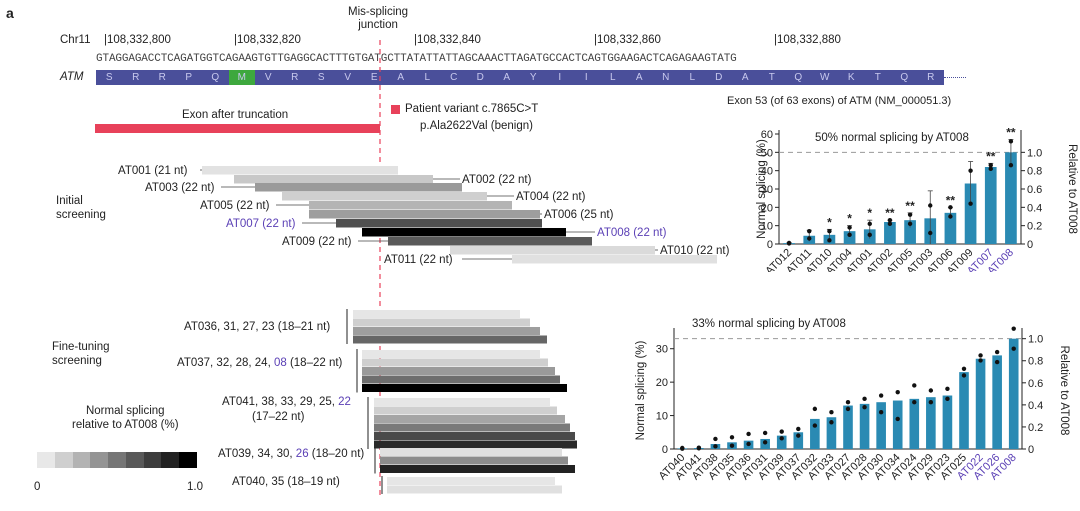 This screenshot has width=1080, height=511. Describe the element at coordinates (1035, 406) in the screenshot. I see `y2-tick-label: 0.4` at that location.